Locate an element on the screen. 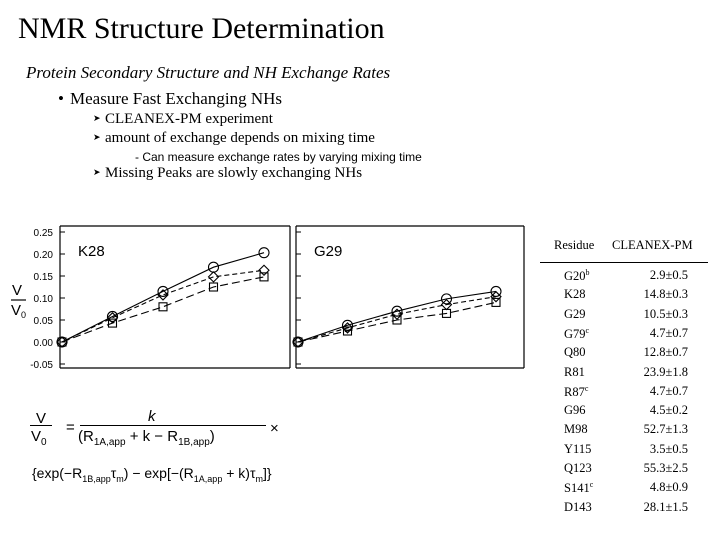  residue-cell: Q80 is located at coordinates (575, 352).